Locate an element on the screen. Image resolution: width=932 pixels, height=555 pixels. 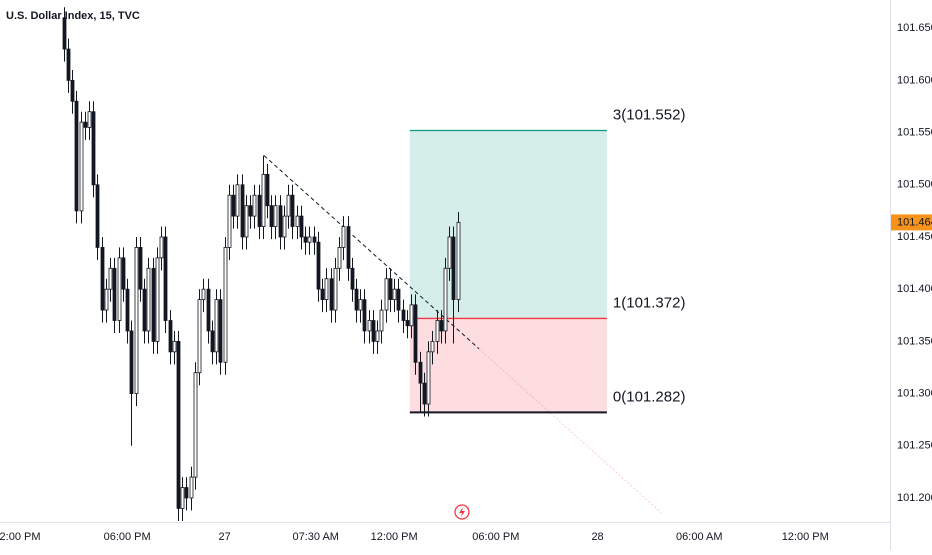
y-tick-label: 101.300 is located at coordinates (914, 393).